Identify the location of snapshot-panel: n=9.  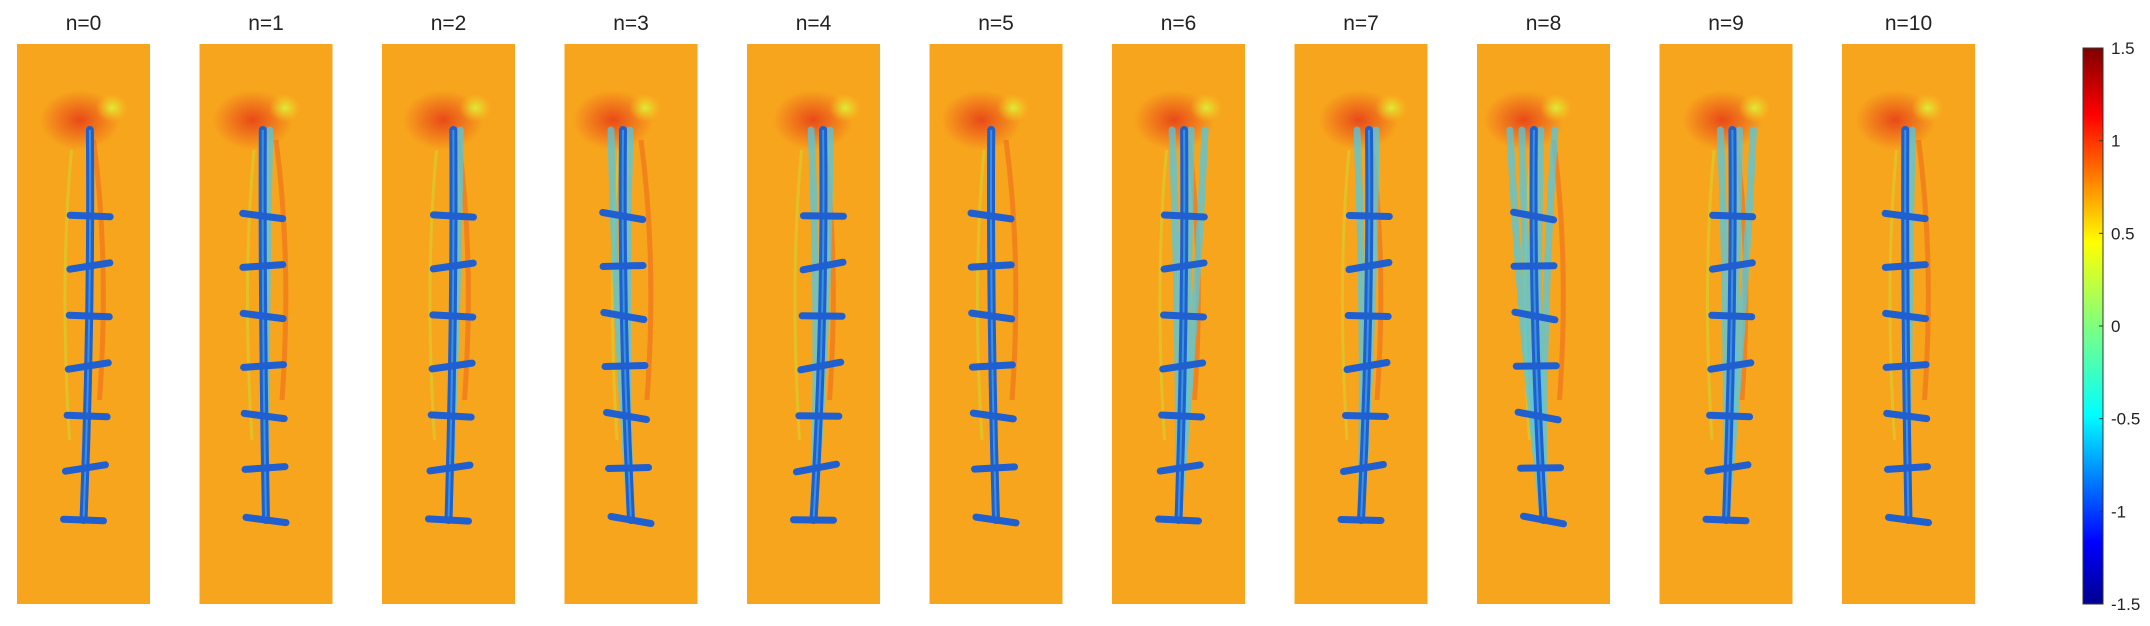
(1726, 308).